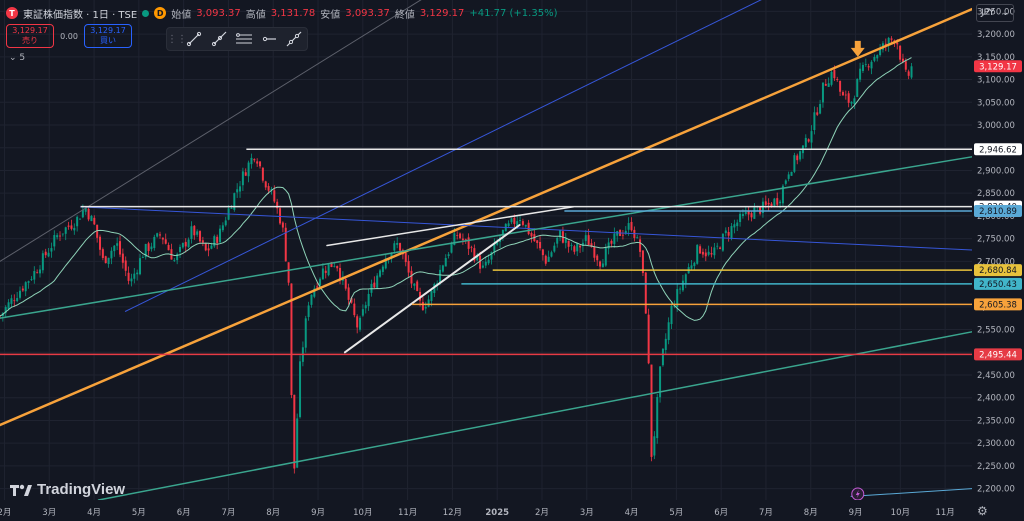 Image resolution: width=1024 pixels, height=521 pixels. What do you see at coordinates (243, 39) in the screenshot?
I see `parallel-channel-tool-icon` at bounding box center [243, 39].